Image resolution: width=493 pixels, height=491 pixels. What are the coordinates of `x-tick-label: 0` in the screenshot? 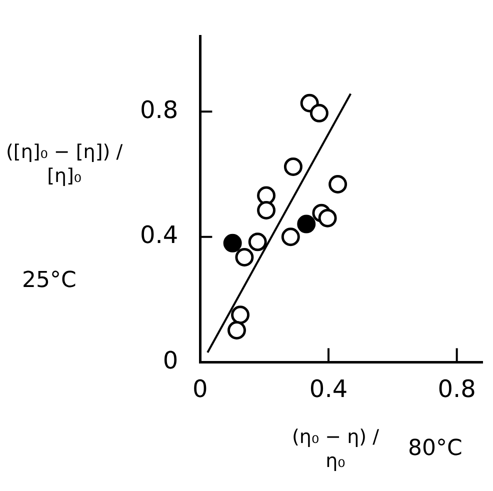 It's located at (200, 388).